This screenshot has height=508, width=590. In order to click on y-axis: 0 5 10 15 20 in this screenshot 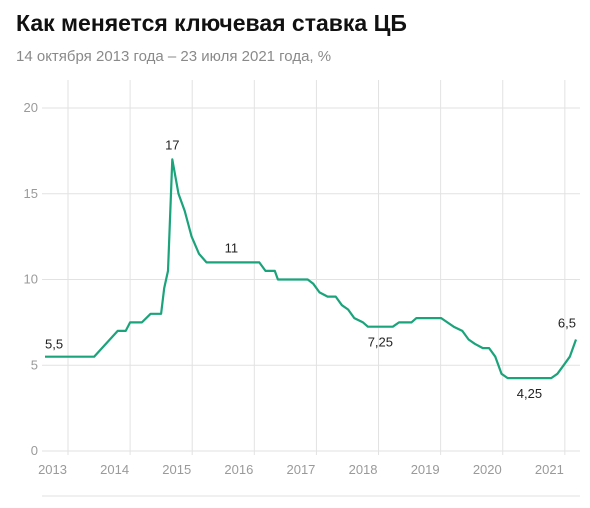, I will do `click(31, 279)`.